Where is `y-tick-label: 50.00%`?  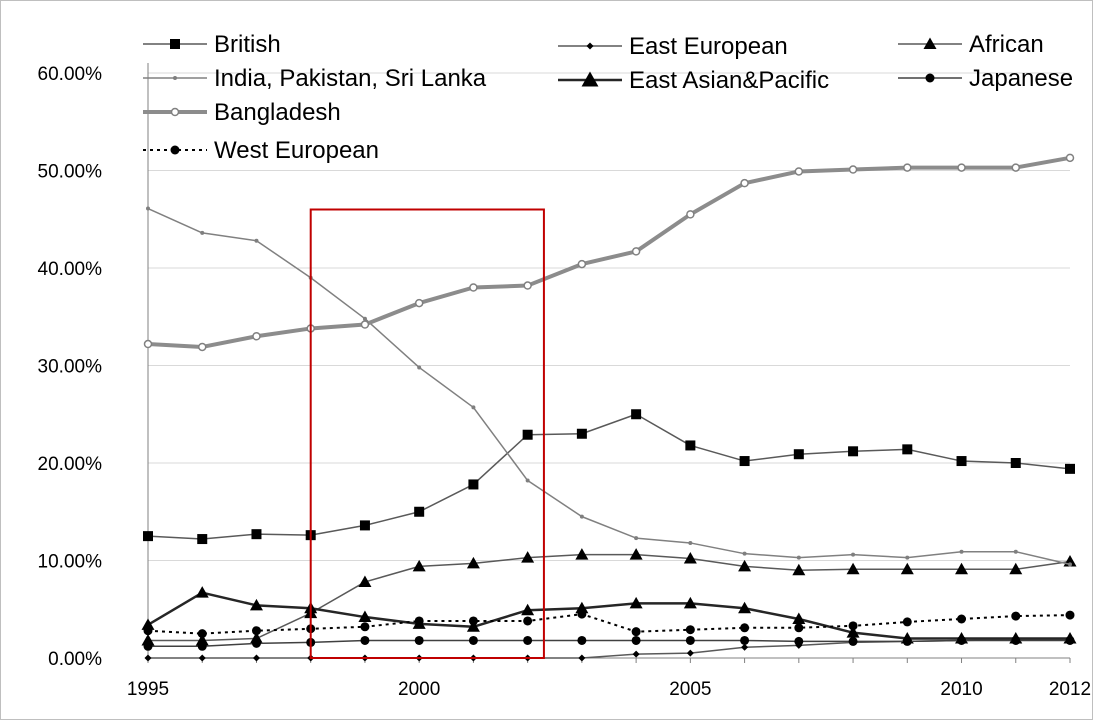 y-tick-label: 50.00% is located at coordinates (70, 172).